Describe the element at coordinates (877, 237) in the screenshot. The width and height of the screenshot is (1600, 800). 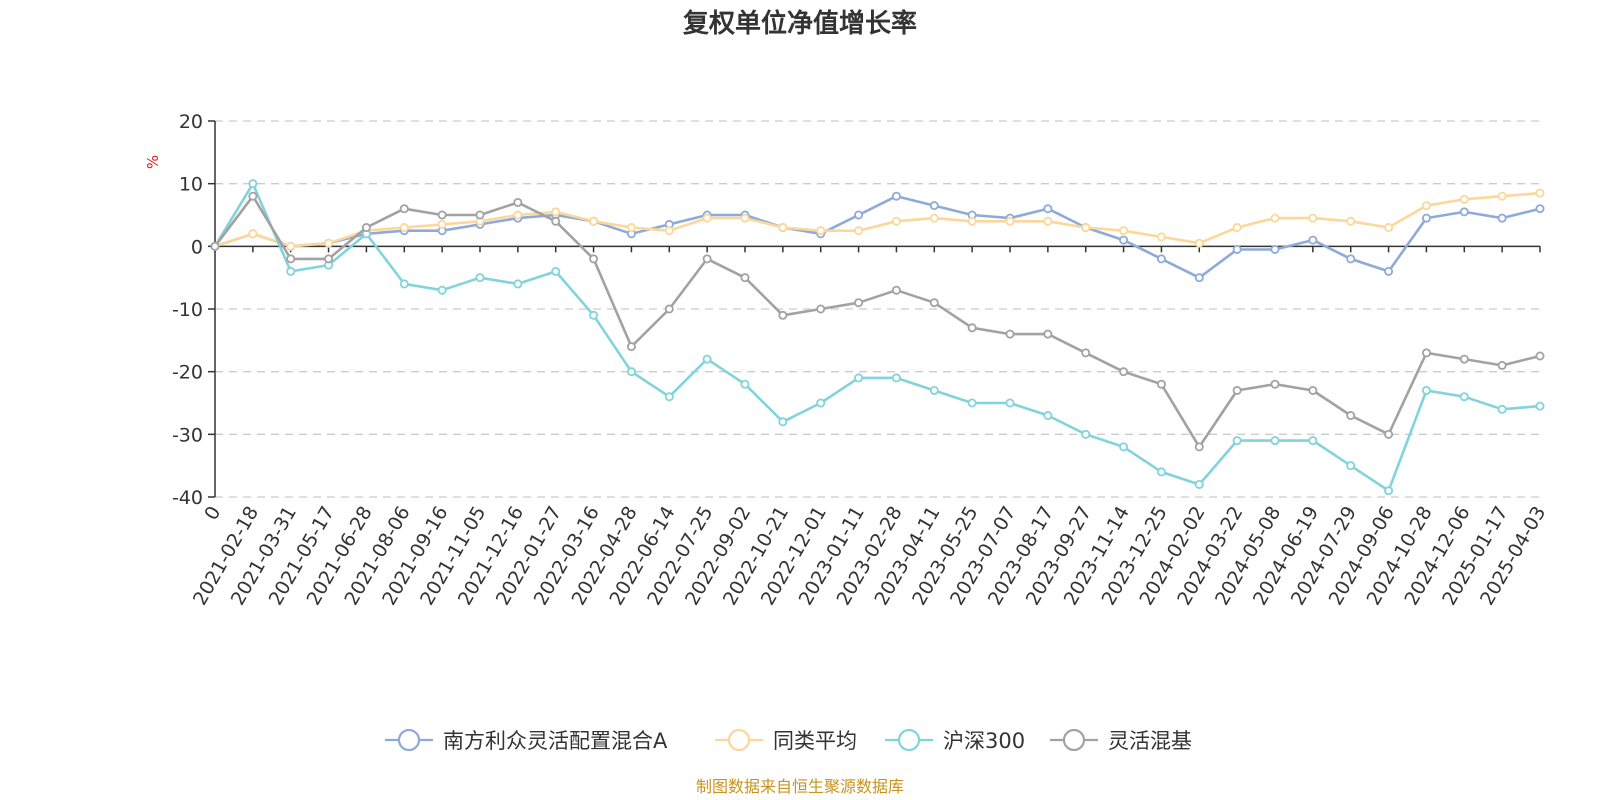
I see `series-line` at that location.